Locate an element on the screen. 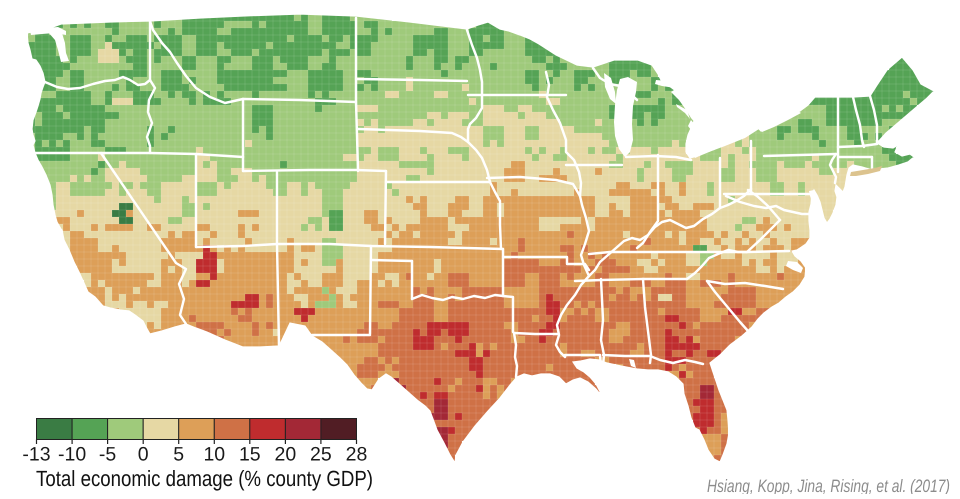  svg-text: -13 is located at coordinates (36, 455).